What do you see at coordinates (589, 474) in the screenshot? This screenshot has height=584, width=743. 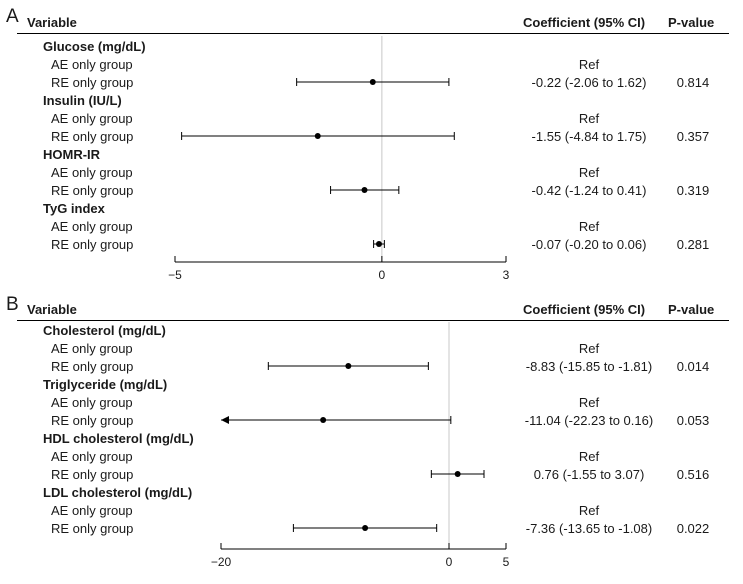 I see `coefficient-text: 0.76 (-1.55 to 3.07)` at bounding box center [589, 474].